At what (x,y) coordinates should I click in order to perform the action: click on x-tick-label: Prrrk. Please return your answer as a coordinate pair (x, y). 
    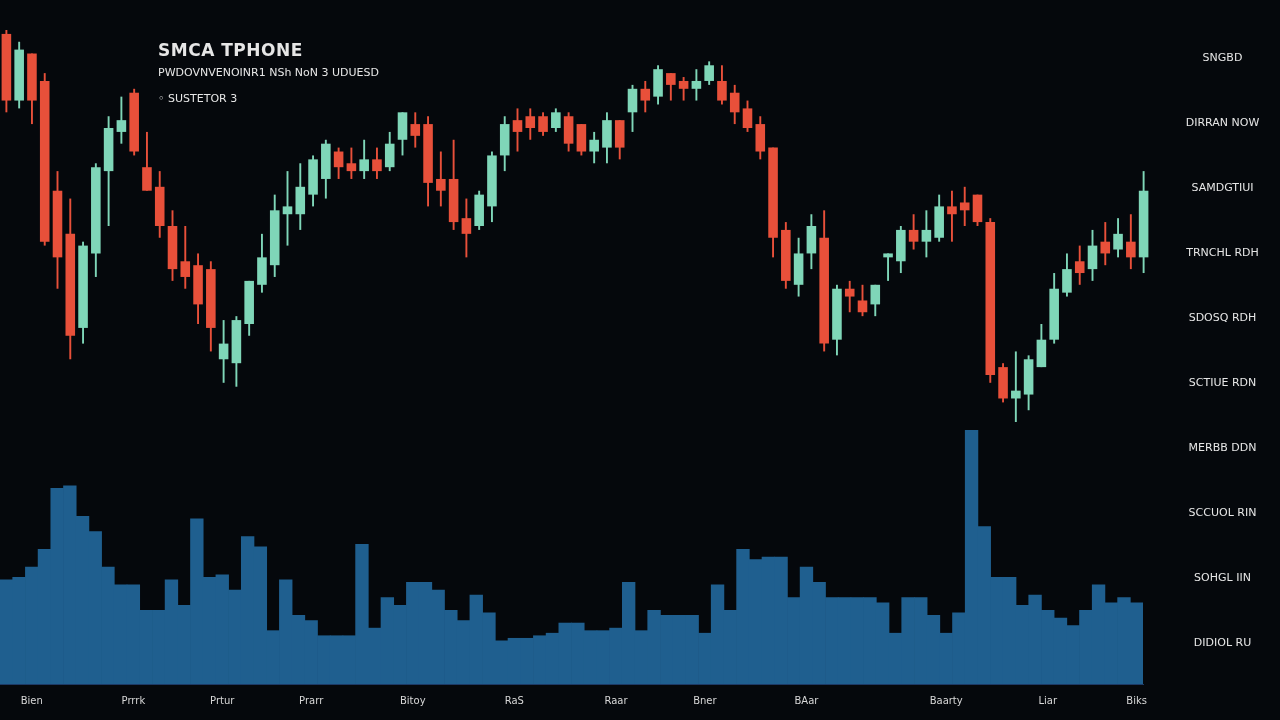
    Looking at the image, I should click on (133, 700).